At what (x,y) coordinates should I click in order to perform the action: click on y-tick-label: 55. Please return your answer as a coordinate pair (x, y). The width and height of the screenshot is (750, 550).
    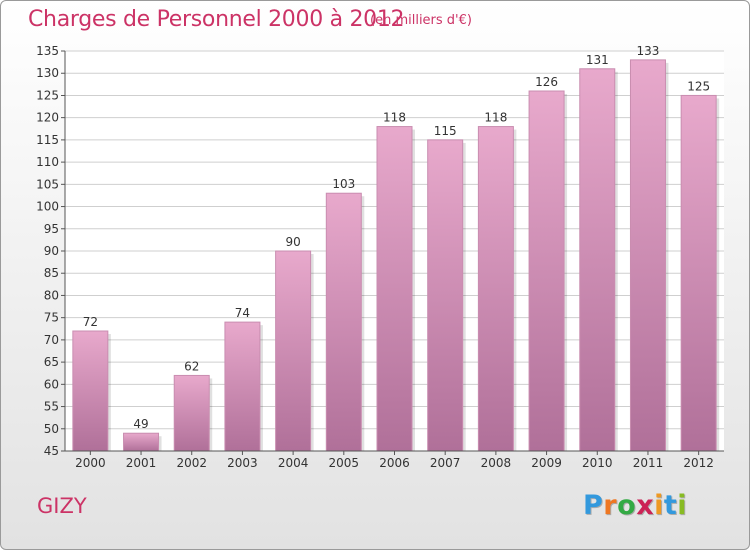
    Looking at the image, I should click on (51, 407).